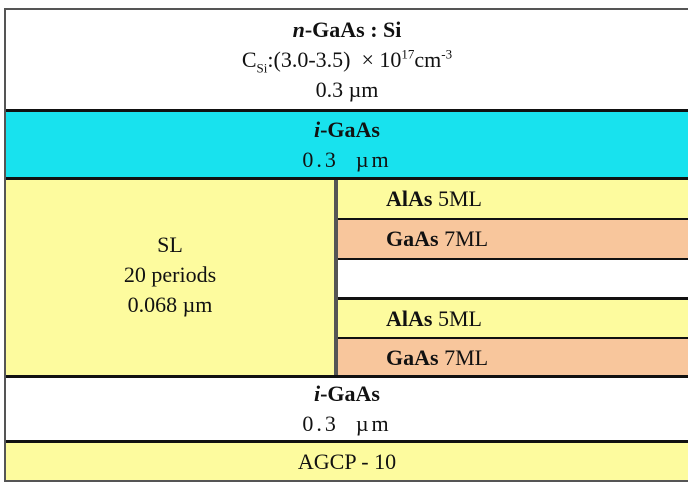 The image size is (692, 488). Describe the element at coordinates (347, 461) in the screenshot. I see `substrate-layer: AGCP - 10` at that location.